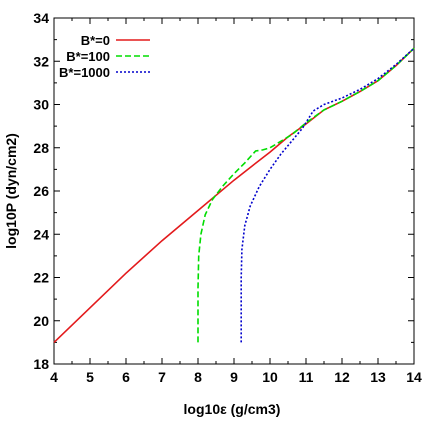 The height and width of the screenshot is (436, 436). Describe the element at coordinates (414, 377) in the screenshot. I see `x-tick-label: 14` at that location.